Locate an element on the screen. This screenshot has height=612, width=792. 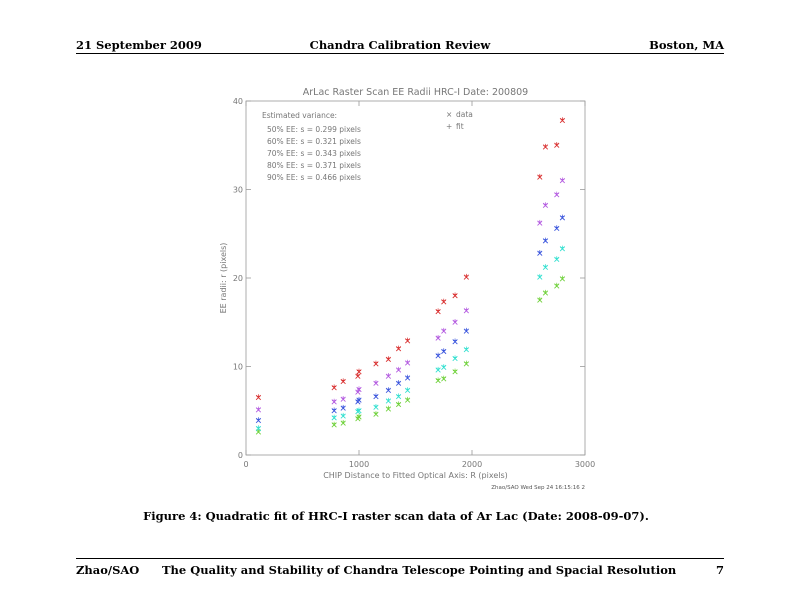
x-tick-label: 3000 is located at coordinates (585, 464).